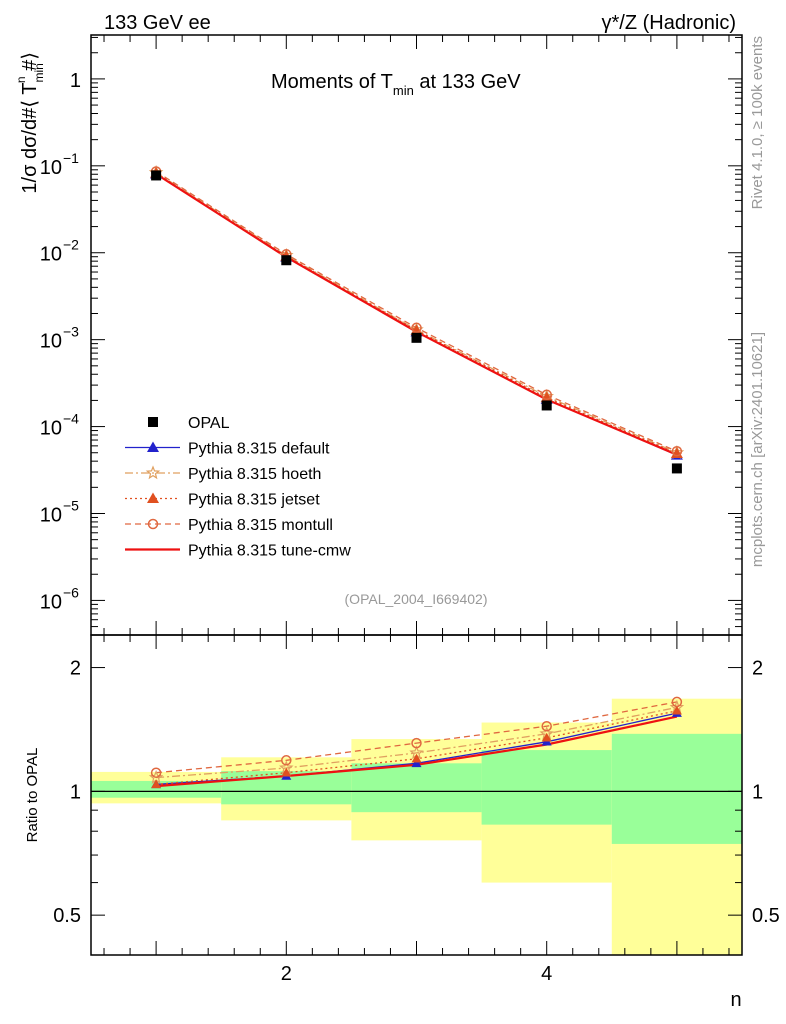 The height and width of the screenshot is (1024, 786). I want to click on x-axis-label: n, so click(735, 1000).